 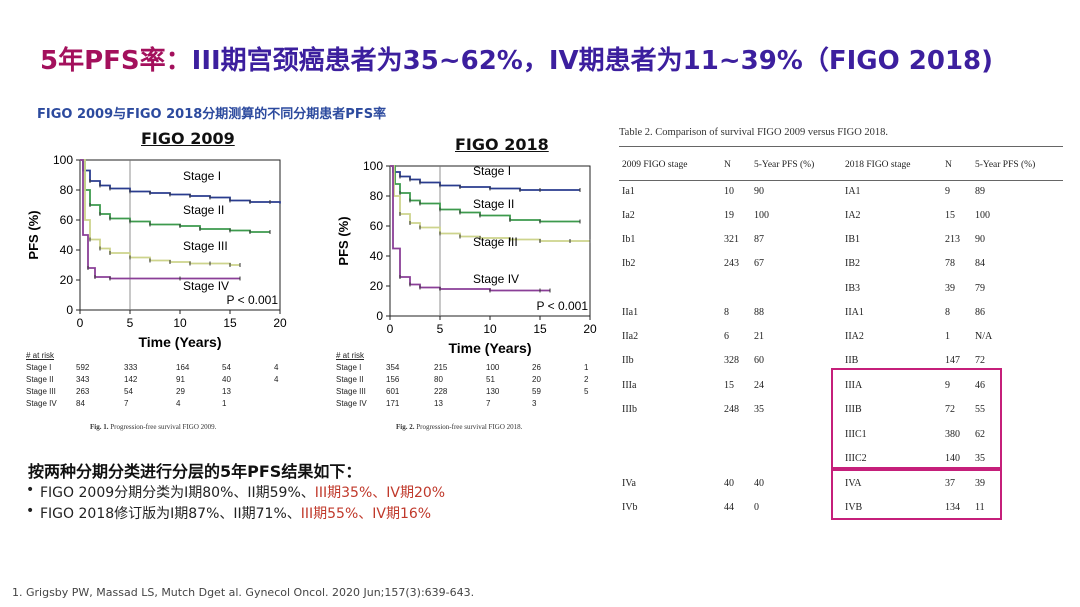 What do you see at coordinates (731, 263) in the screenshot?
I see `table-cell: 243` at bounding box center [731, 263].